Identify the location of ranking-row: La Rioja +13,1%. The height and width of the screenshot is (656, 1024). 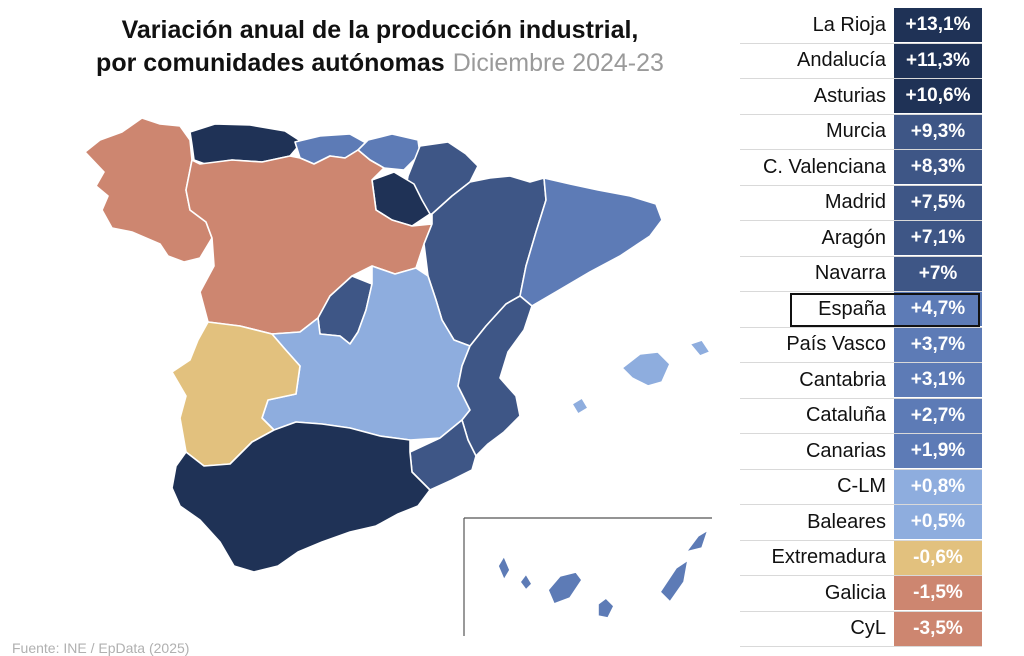
(861, 26).